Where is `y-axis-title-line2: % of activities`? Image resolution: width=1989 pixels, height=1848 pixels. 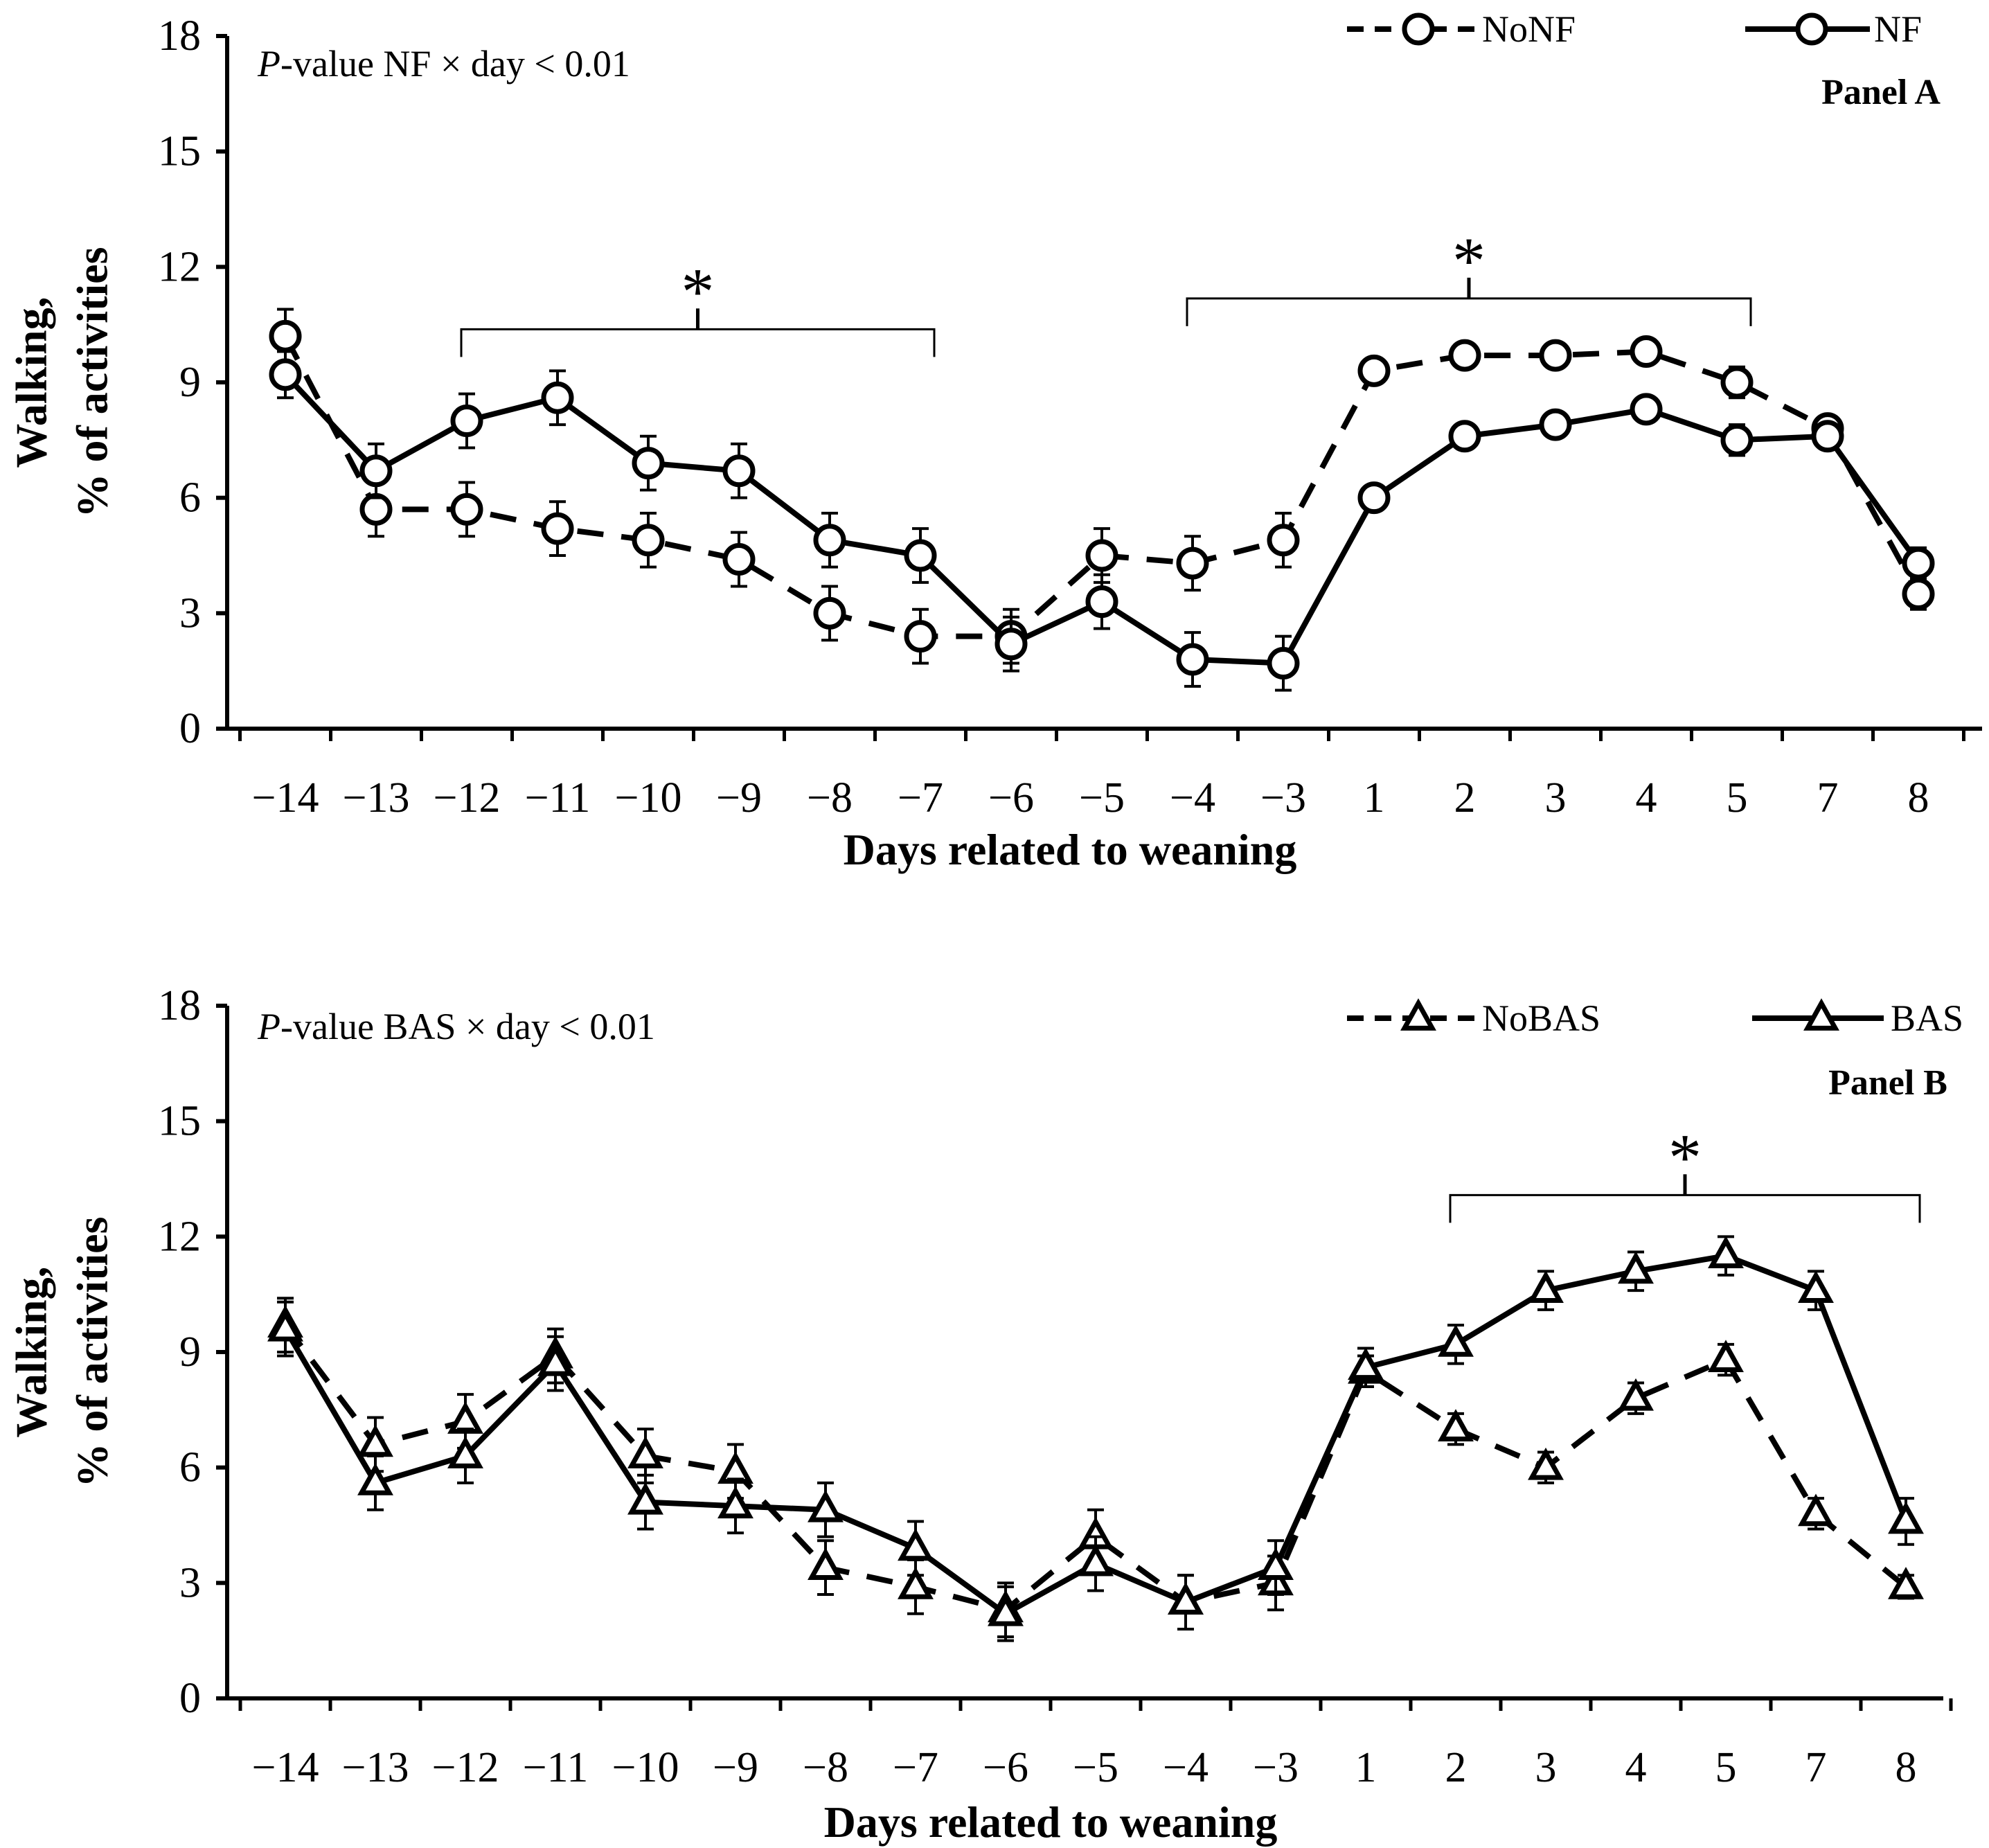
y-axis-title-line2: % of activities is located at coordinates (92, 382).